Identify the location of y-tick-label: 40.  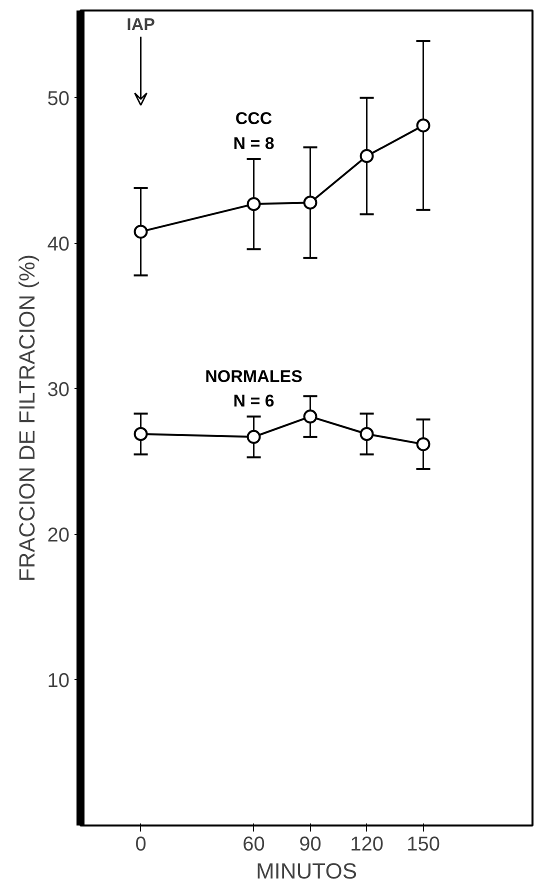
(58, 244).